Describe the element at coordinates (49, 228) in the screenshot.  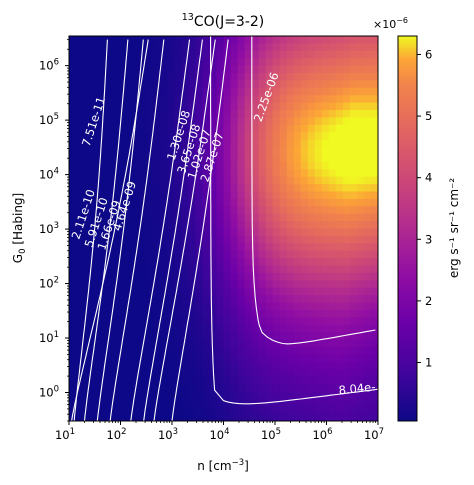
I see `y-tick-label: 103` at that location.